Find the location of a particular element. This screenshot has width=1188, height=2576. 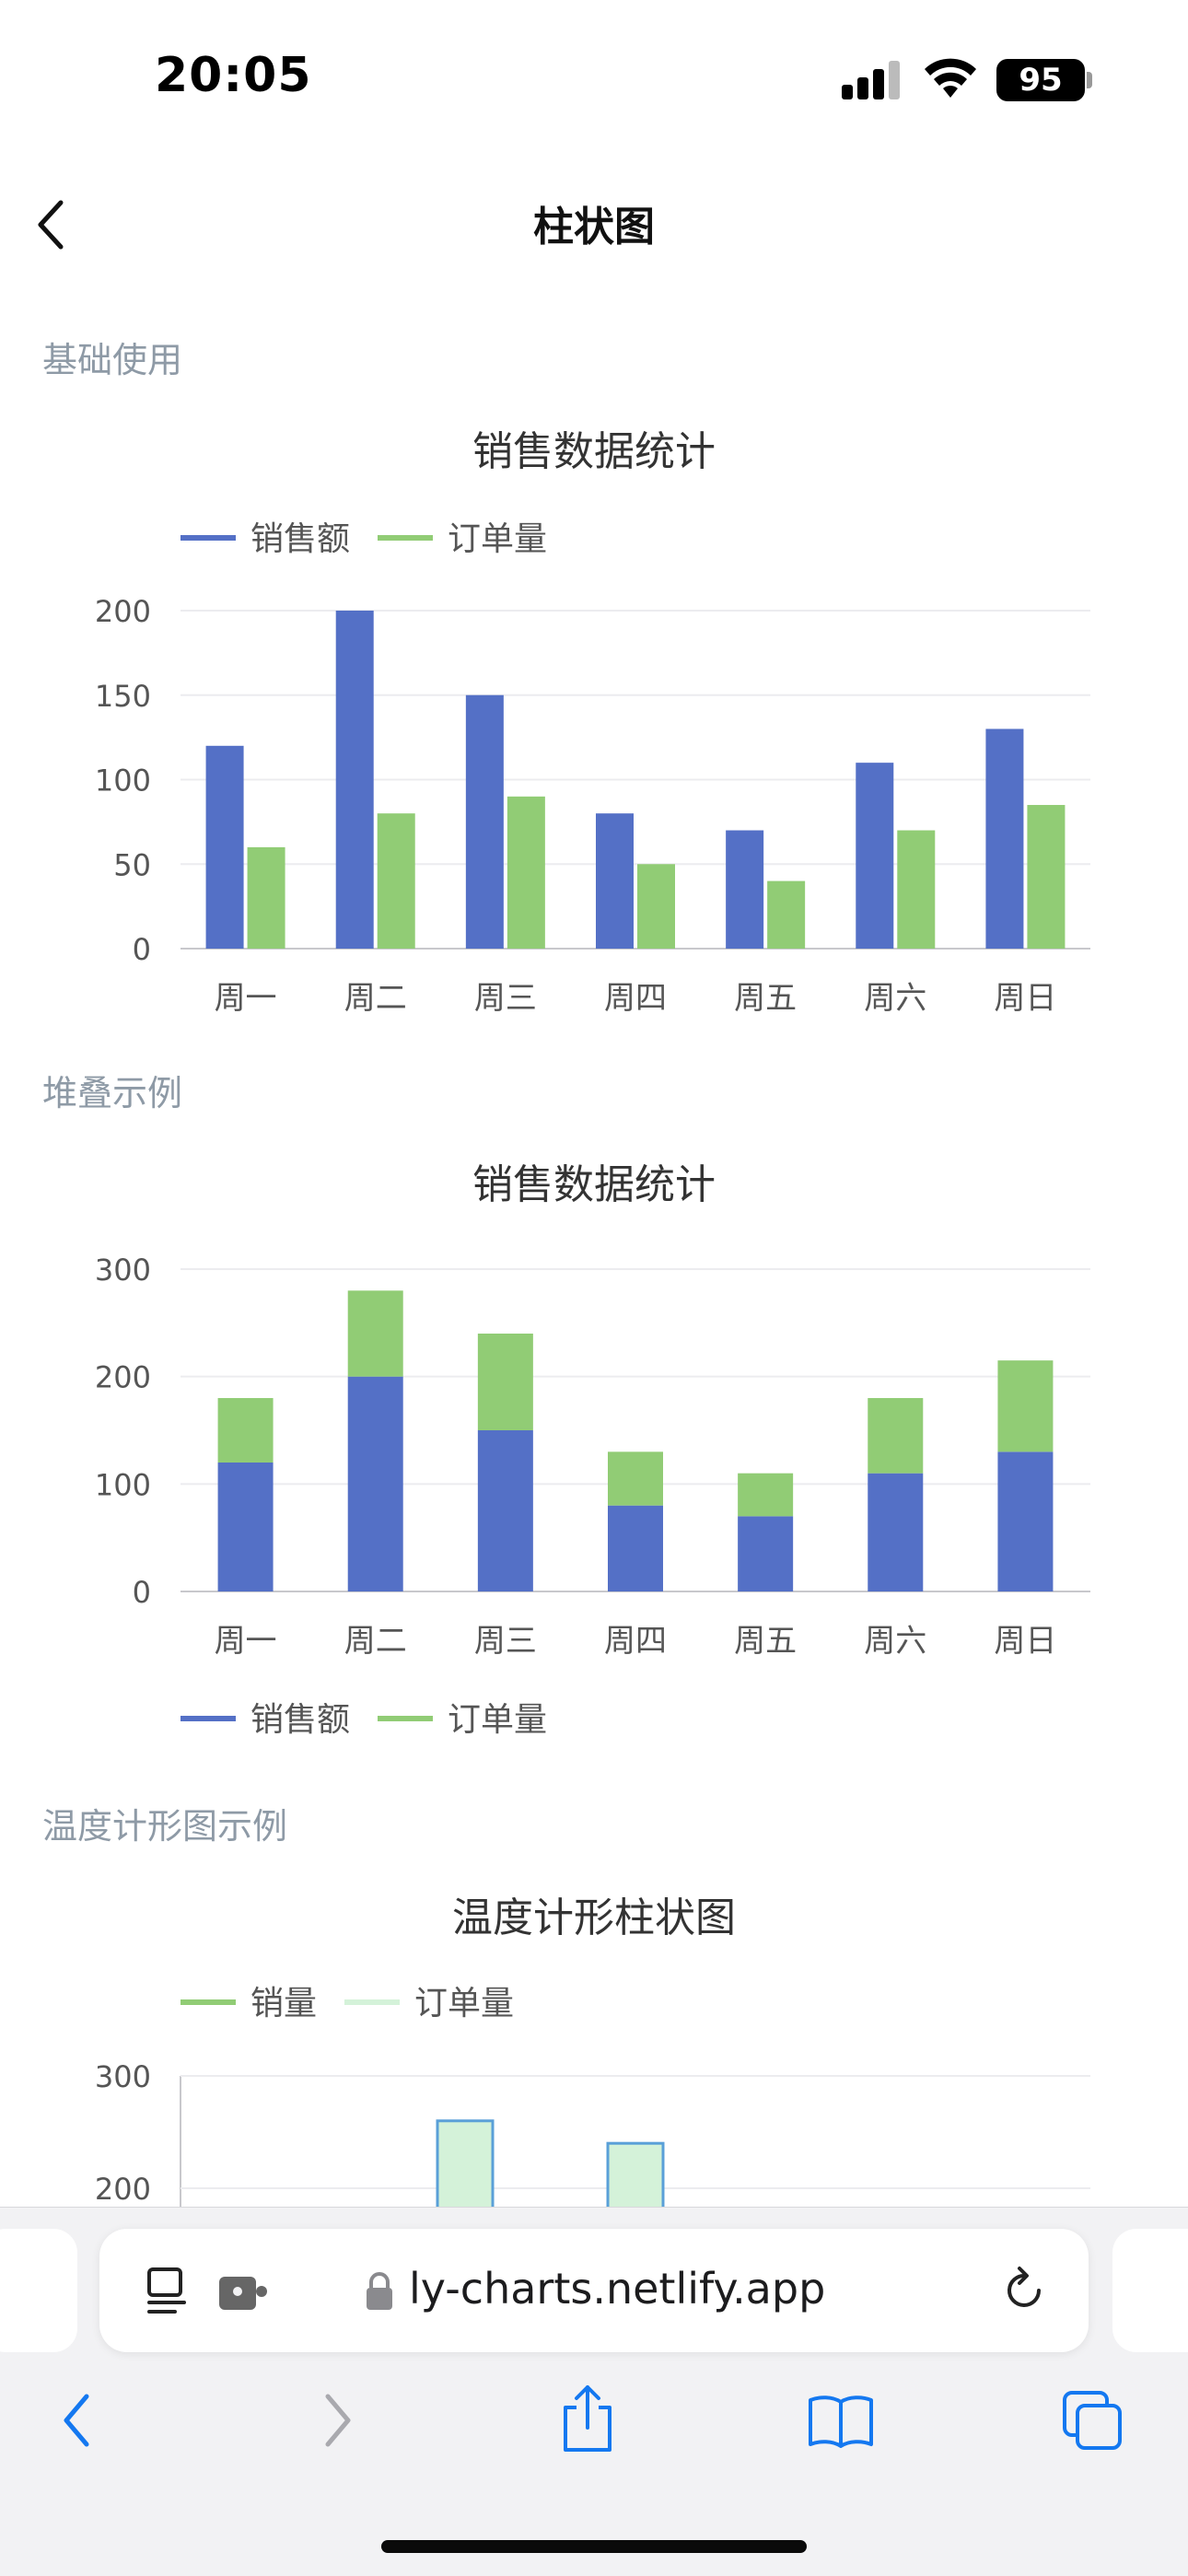

section-label-stacked: 堆叠示例 is located at coordinates (112, 1093).